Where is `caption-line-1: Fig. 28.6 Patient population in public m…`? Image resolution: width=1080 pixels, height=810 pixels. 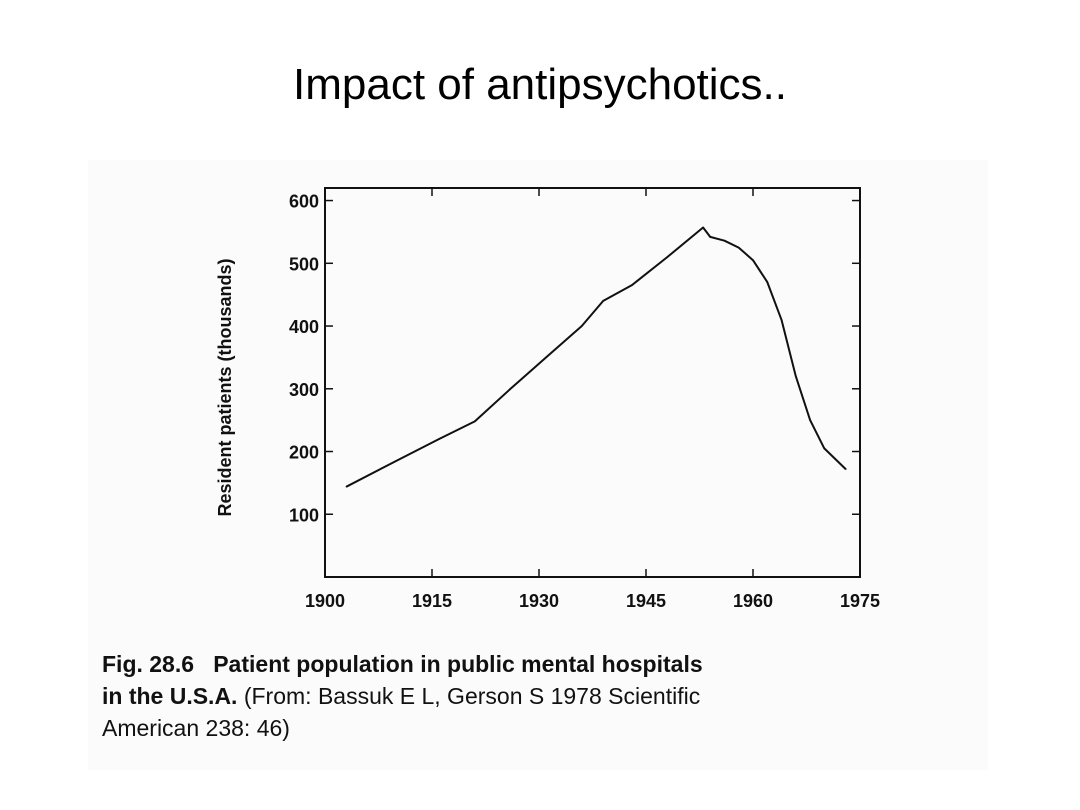 caption-line-1: Fig. 28.6 Patient population in public m… is located at coordinates (542, 664).